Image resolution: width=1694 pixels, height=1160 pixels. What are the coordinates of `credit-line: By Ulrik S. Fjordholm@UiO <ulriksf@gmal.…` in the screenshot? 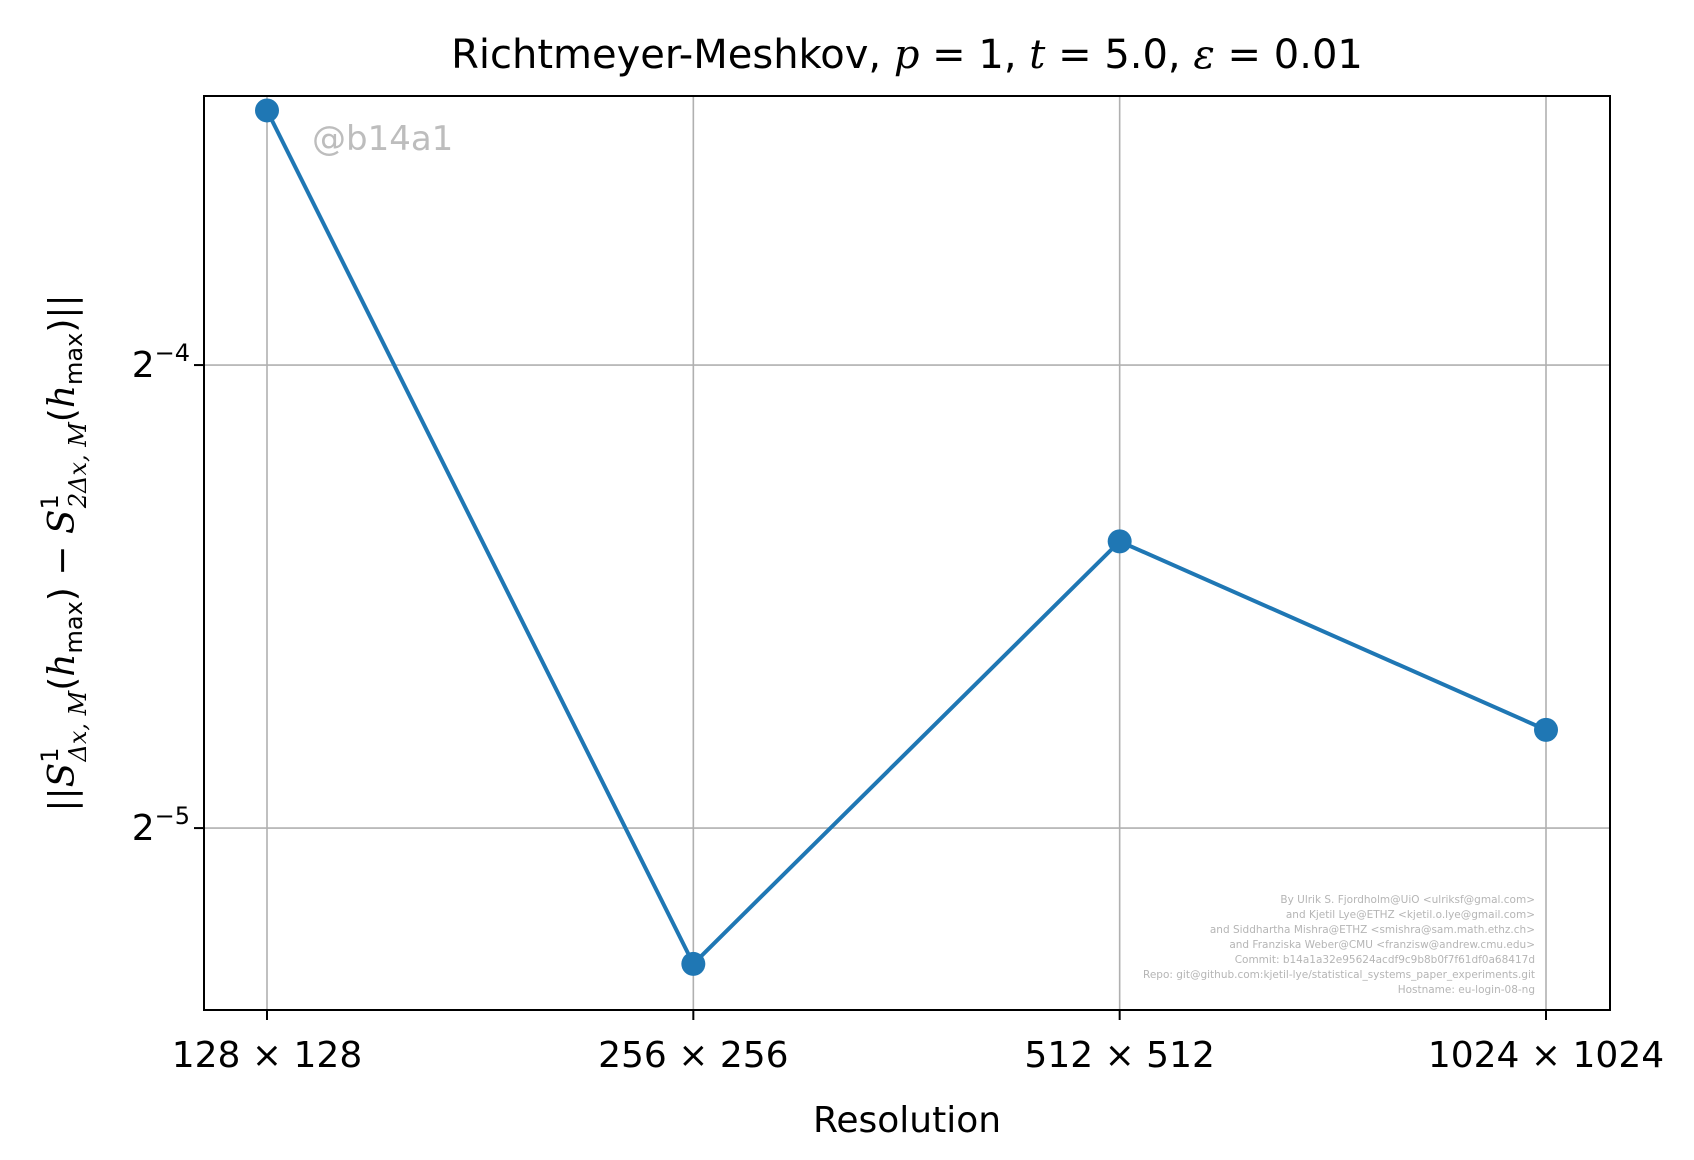 It's located at (1407, 900).